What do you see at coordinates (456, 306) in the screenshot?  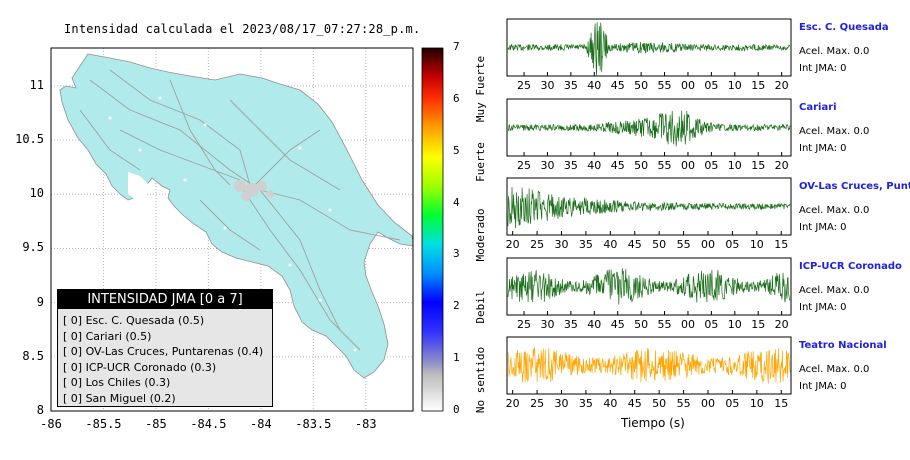 I see `colorbar-tick: 2` at bounding box center [456, 306].